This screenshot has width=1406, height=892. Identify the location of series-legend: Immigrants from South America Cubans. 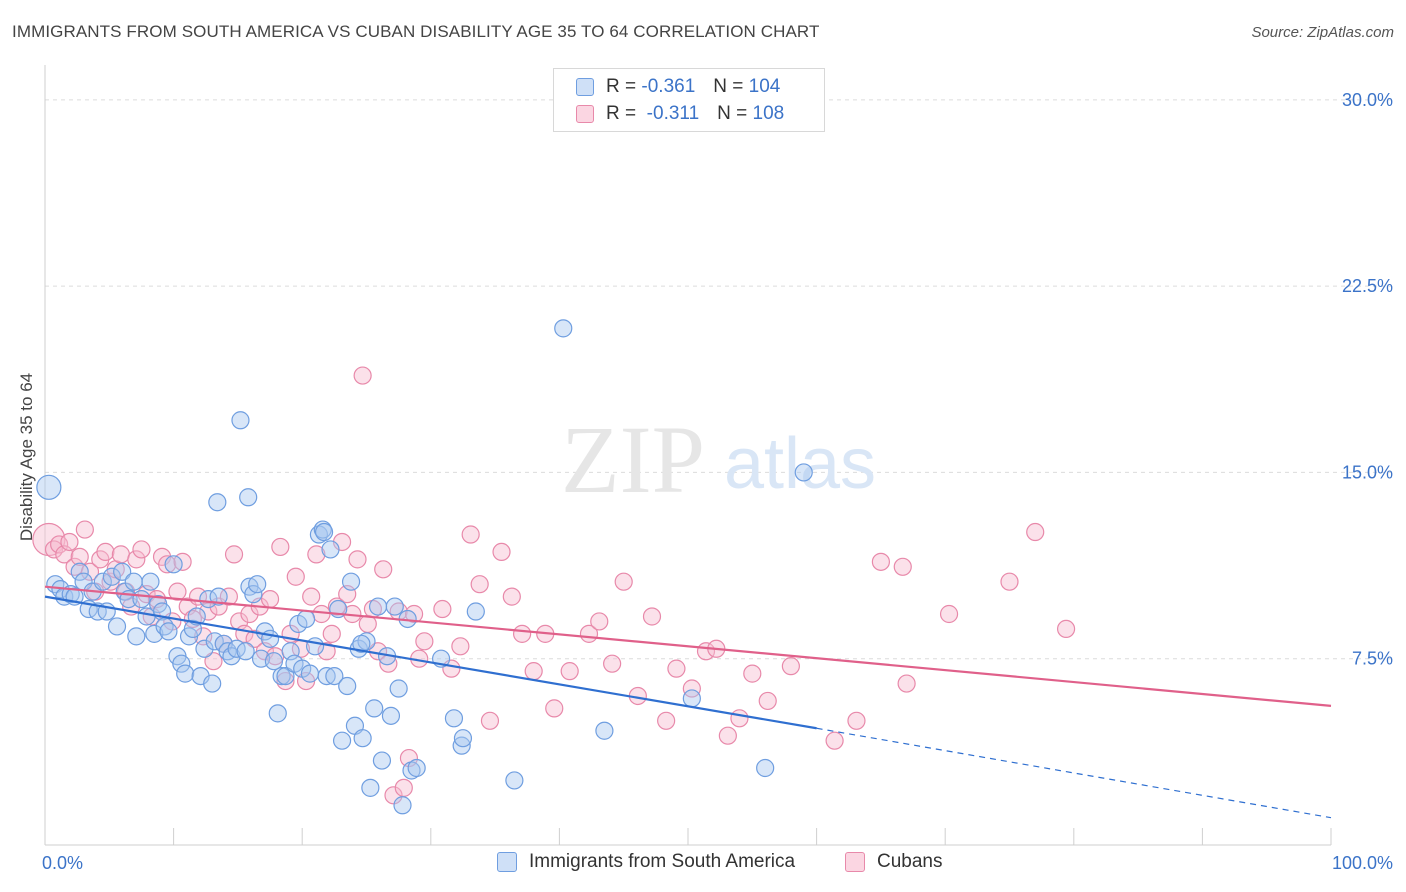
(703, 864).